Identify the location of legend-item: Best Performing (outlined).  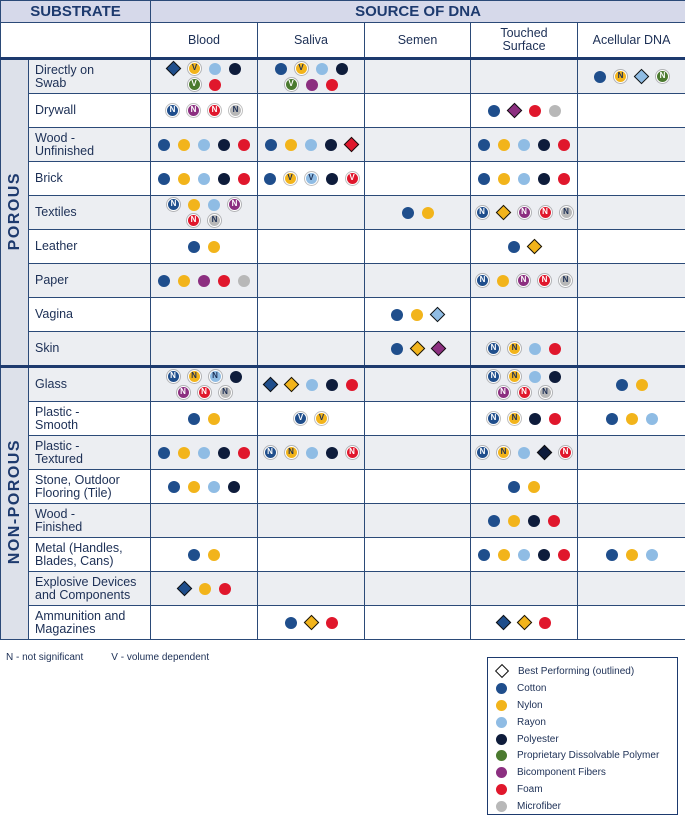
(585, 671).